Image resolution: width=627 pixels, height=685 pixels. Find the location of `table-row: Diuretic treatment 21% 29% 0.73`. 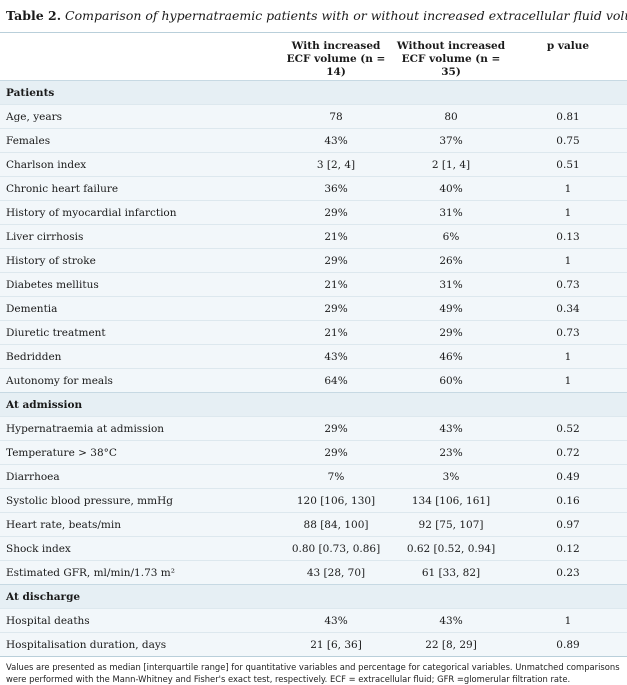

table-row: Diuretic treatment 21% 29% 0.73 is located at coordinates (313, 332).